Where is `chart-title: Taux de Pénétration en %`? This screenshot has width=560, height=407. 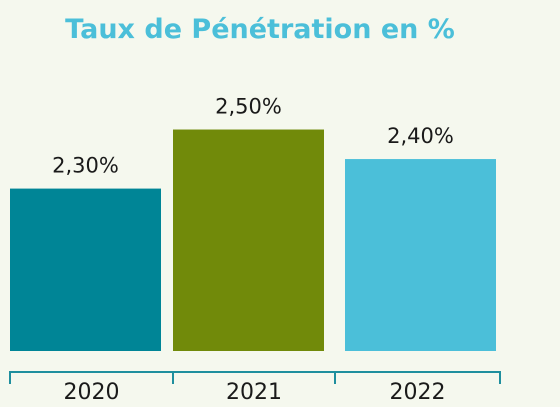 chart-title: Taux de Pénétration en % is located at coordinates (260, 29).